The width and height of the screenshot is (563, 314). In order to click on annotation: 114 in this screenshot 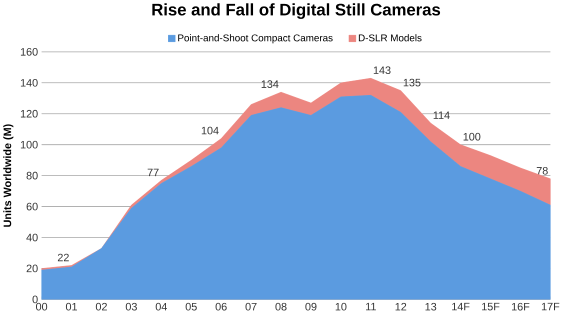, I will do `click(442, 115)`.